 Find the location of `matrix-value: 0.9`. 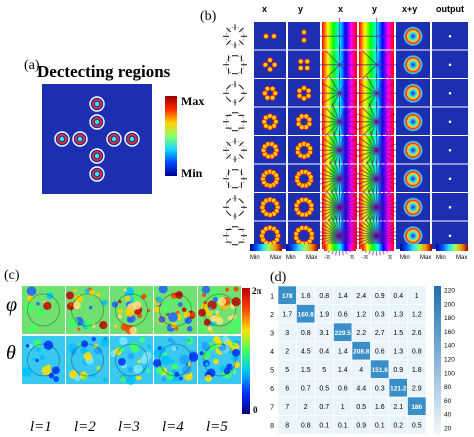

matrix-value: 0.9 is located at coordinates (380, 296).